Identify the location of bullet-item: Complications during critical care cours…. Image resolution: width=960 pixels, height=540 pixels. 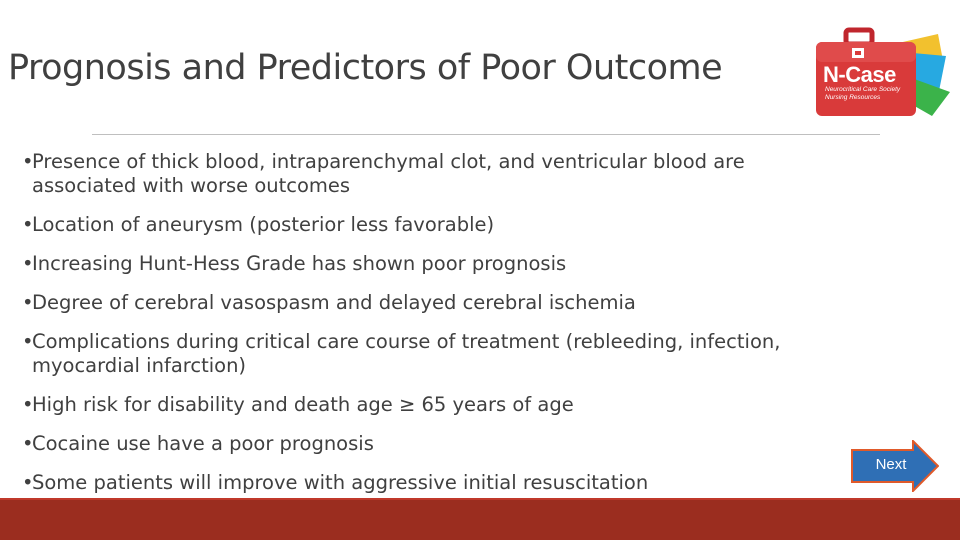
(447, 354).